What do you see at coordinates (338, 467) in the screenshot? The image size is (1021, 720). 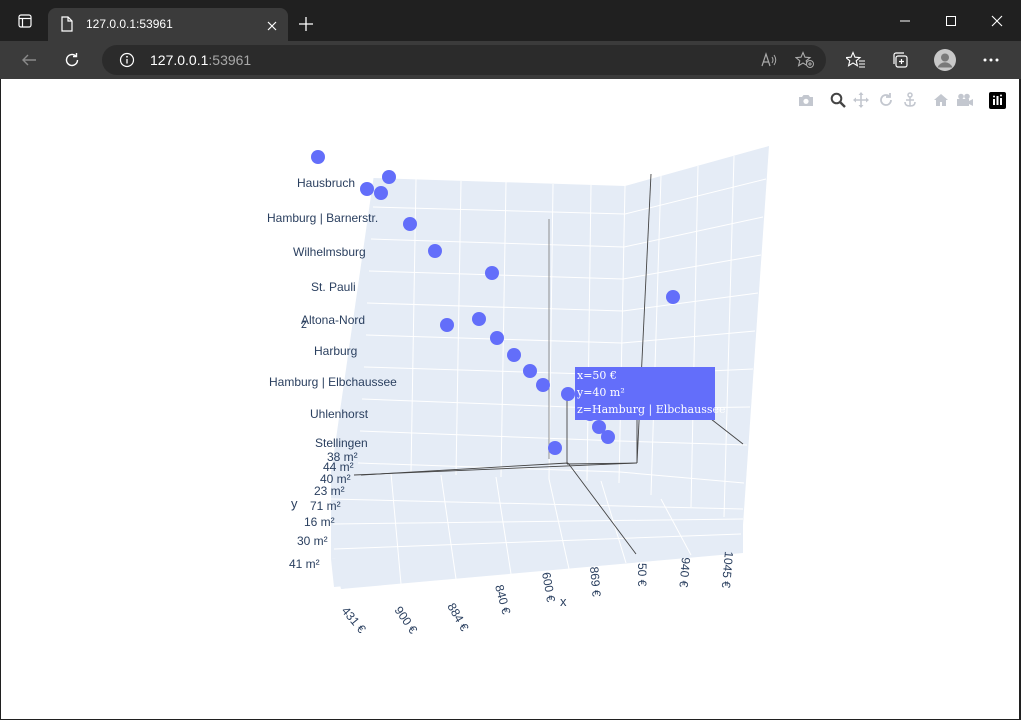 I see `y-tick-label: 44 m²` at bounding box center [338, 467].